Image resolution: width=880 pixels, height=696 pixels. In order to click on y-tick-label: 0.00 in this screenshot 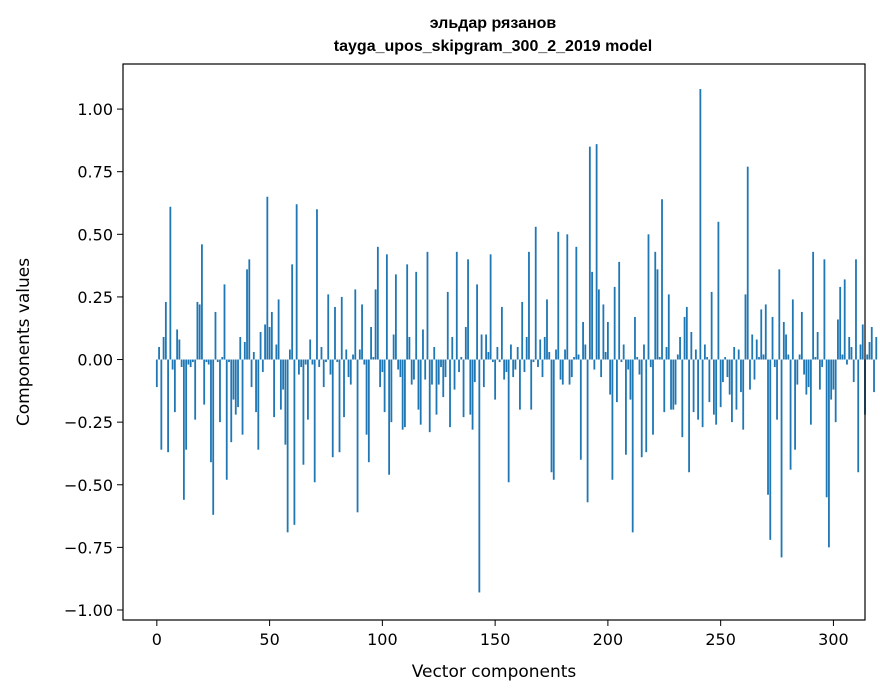, I will do `click(95, 360)`.